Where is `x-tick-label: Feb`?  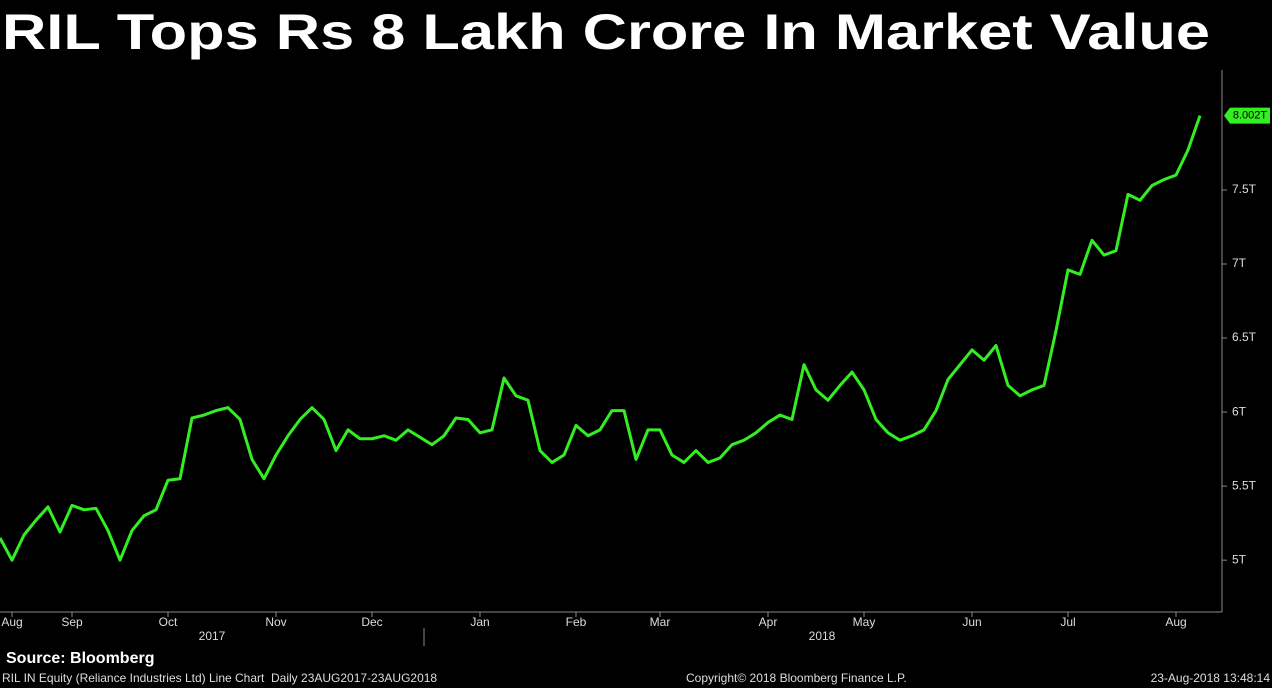 x-tick-label: Feb is located at coordinates (576, 622).